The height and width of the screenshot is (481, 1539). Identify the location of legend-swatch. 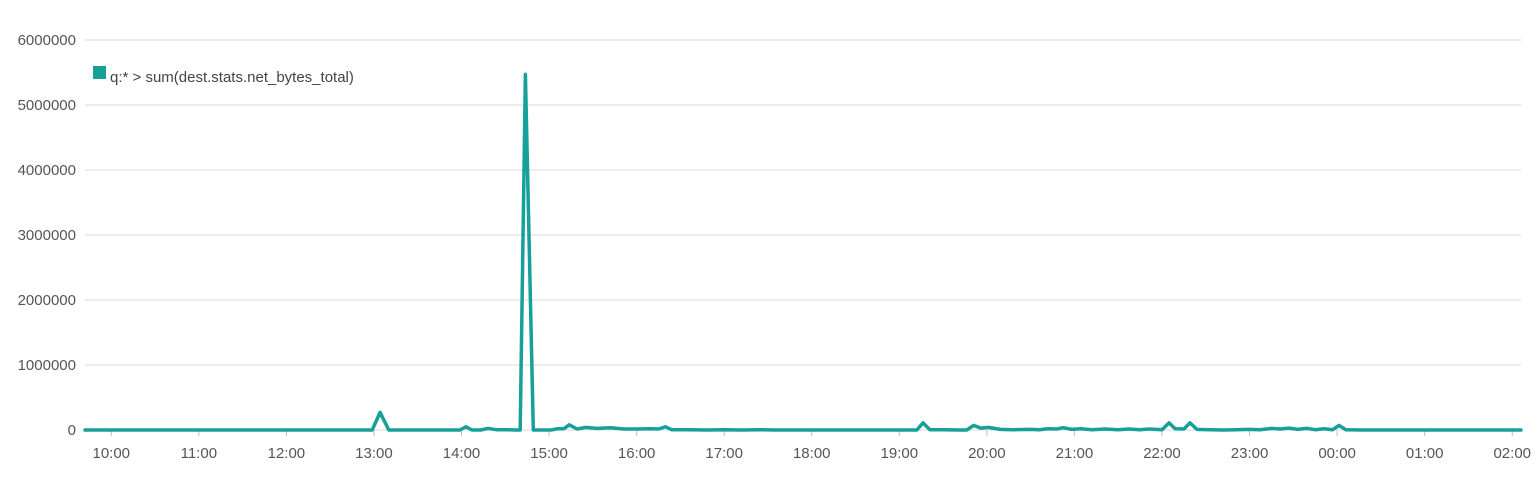
(99, 72).